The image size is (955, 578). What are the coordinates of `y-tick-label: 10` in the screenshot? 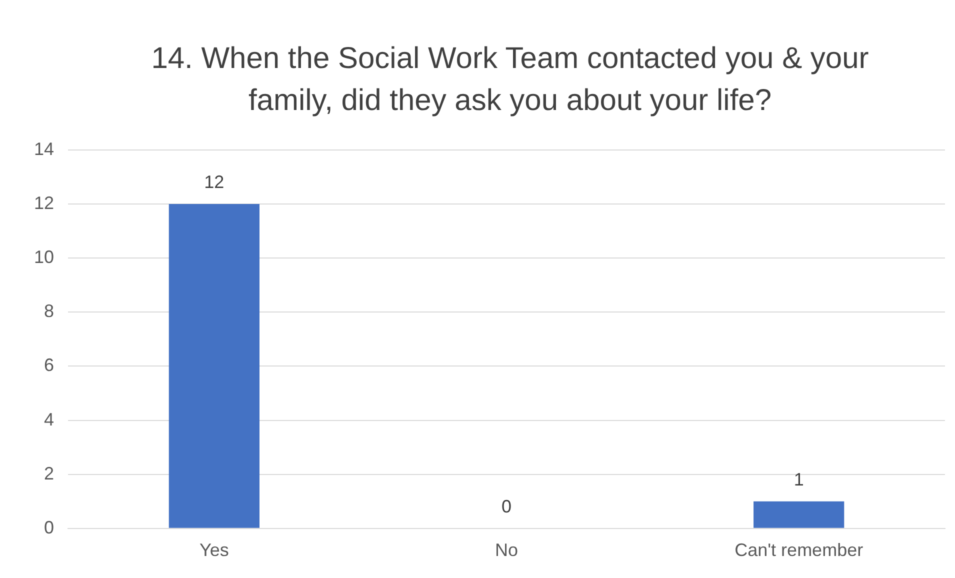 It's located at (44, 257).